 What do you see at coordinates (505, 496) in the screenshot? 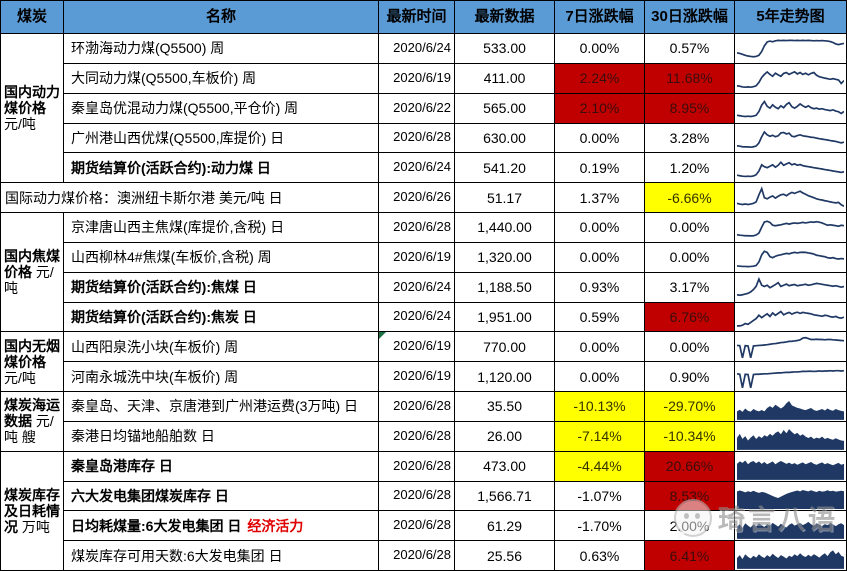
I see `row-value: 1,566.71` at bounding box center [505, 496].